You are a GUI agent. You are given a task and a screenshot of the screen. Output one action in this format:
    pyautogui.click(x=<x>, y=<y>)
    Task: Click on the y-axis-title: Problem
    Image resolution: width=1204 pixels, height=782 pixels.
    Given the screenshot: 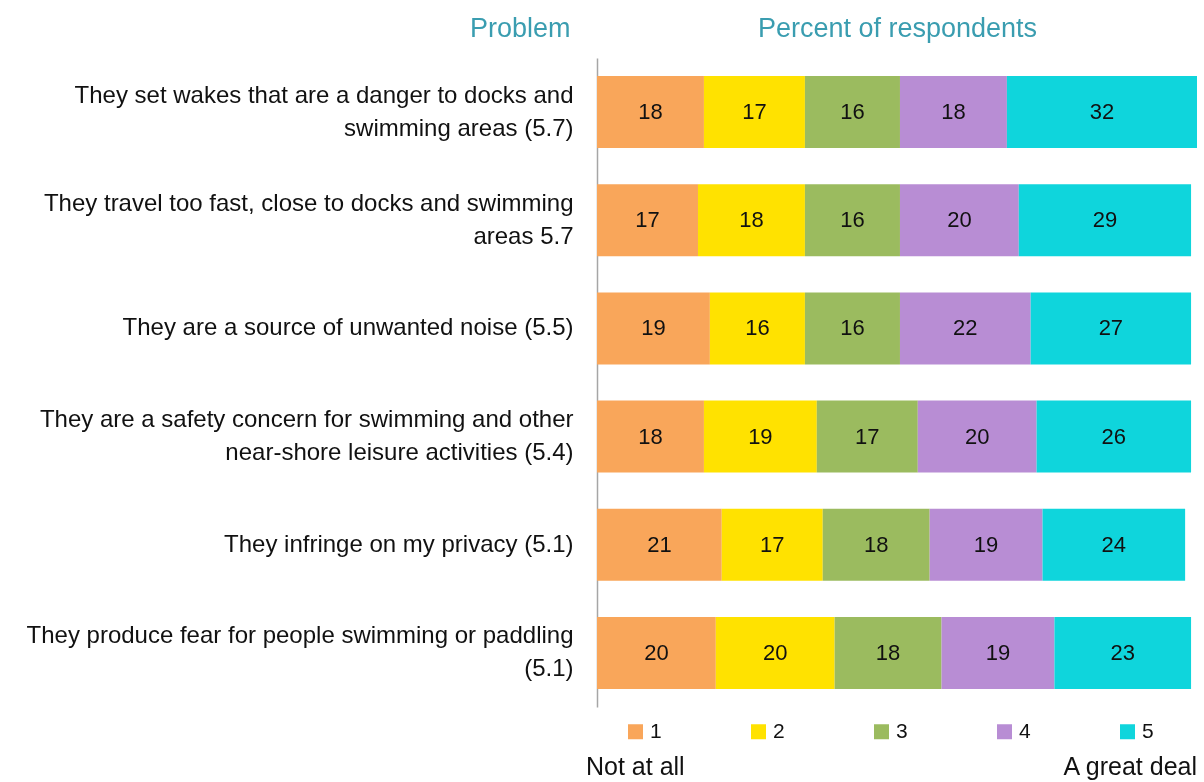 What is the action you would take?
    pyautogui.click(x=520, y=27)
    